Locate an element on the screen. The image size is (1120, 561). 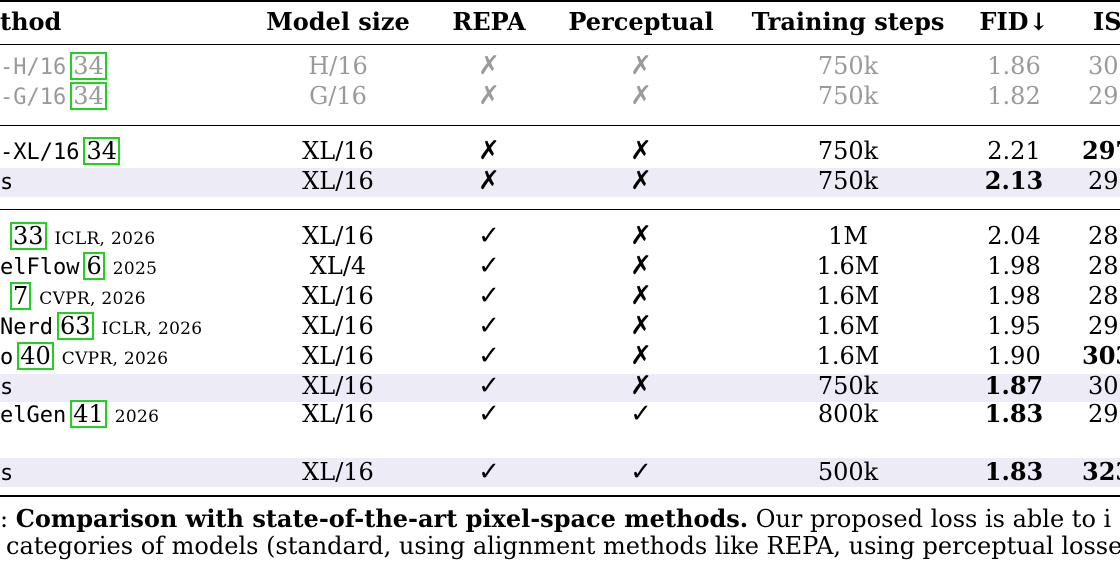
caption-text: Our proposed loss is able to i is located at coordinates (933, 519).